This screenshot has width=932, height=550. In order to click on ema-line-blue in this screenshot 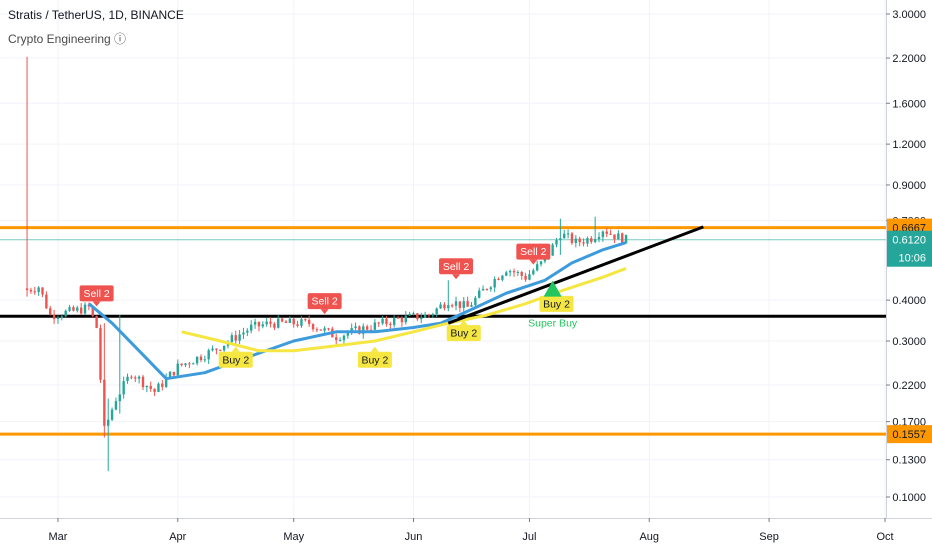, I will do `click(357, 311)`.